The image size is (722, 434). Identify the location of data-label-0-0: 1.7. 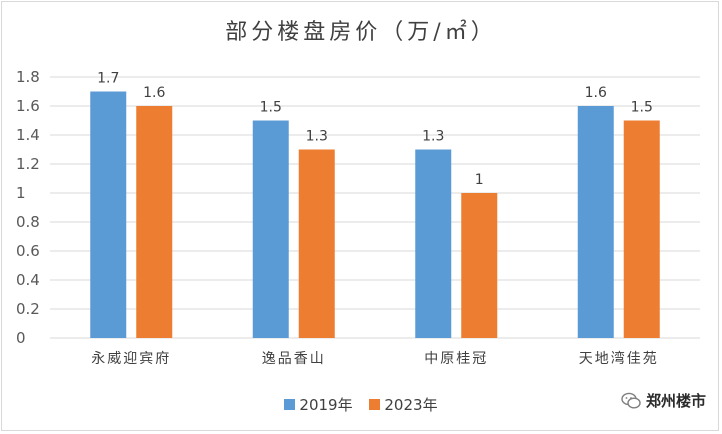
(108, 79).